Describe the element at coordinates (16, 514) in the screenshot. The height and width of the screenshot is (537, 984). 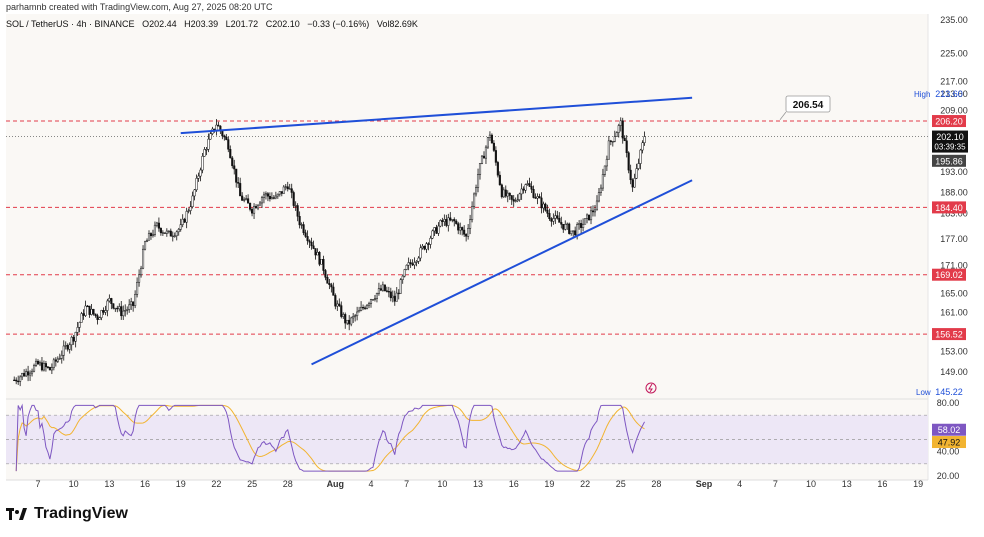
I see `tradingview-logo-icon` at that location.